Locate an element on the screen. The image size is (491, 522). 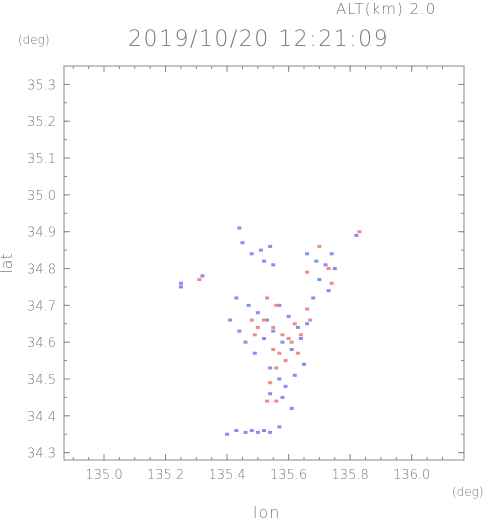
x-axis-unit: (deg) is located at coordinates (468, 492).